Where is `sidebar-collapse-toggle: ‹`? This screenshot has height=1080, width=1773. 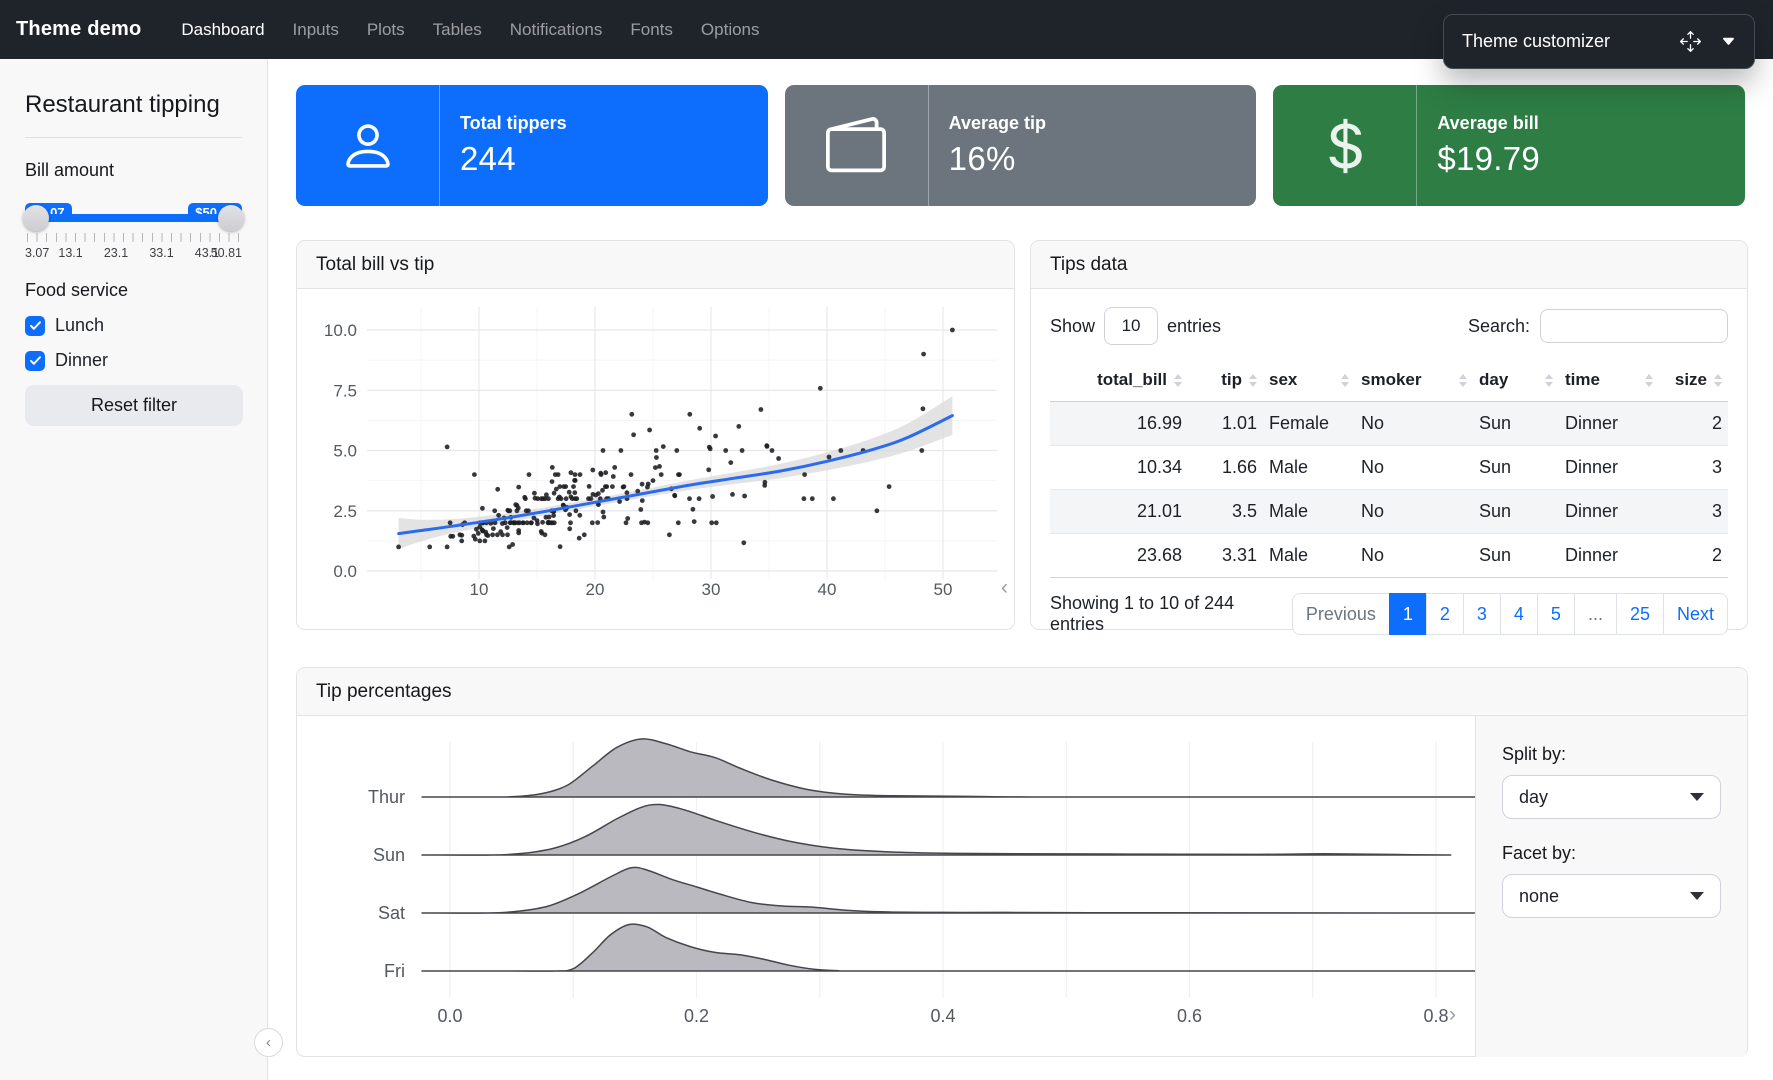 sidebar-collapse-toggle: ‹ is located at coordinates (268, 1042).